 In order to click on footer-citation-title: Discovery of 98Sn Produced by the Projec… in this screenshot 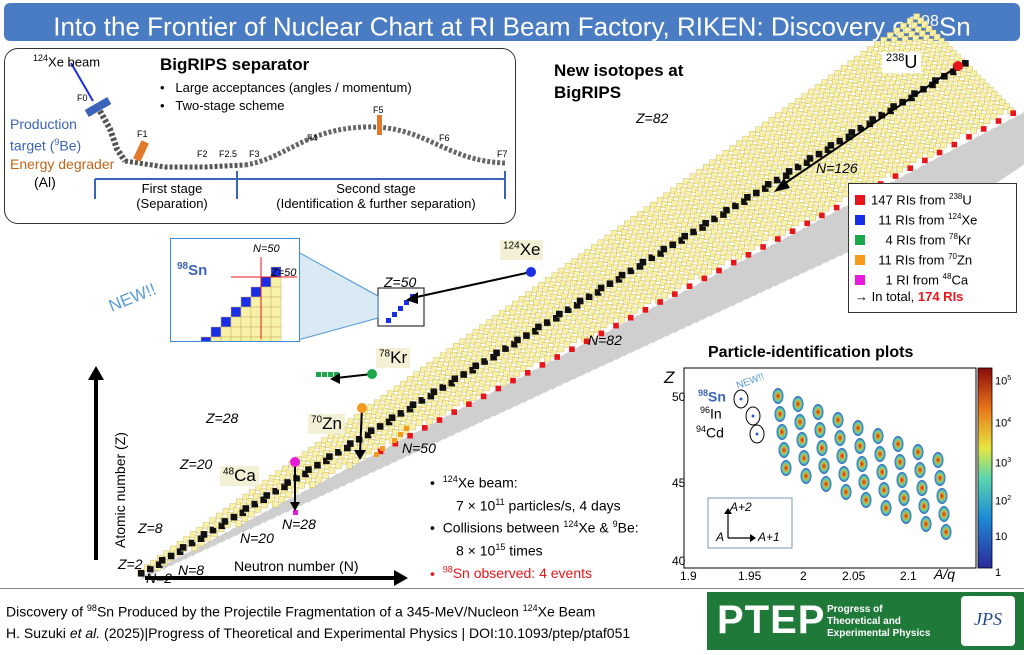, I will do `click(300, 611)`.